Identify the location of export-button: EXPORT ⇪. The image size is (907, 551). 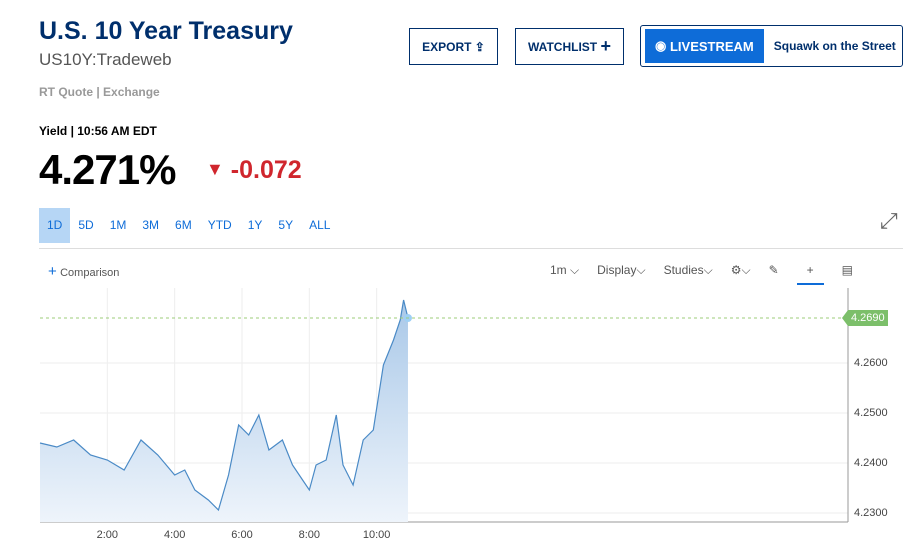
(453, 46).